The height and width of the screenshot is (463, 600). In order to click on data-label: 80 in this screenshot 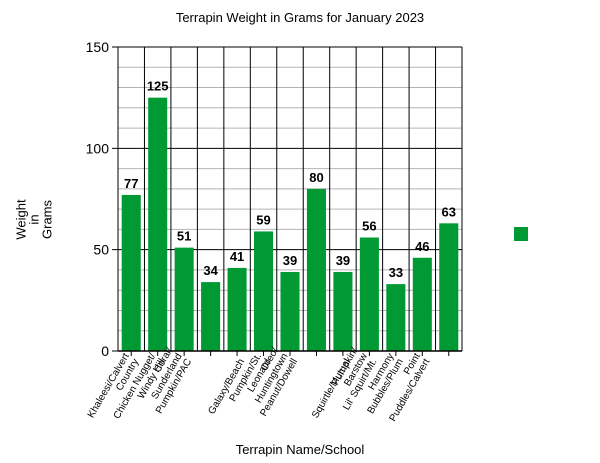, I will do `click(316, 177)`.